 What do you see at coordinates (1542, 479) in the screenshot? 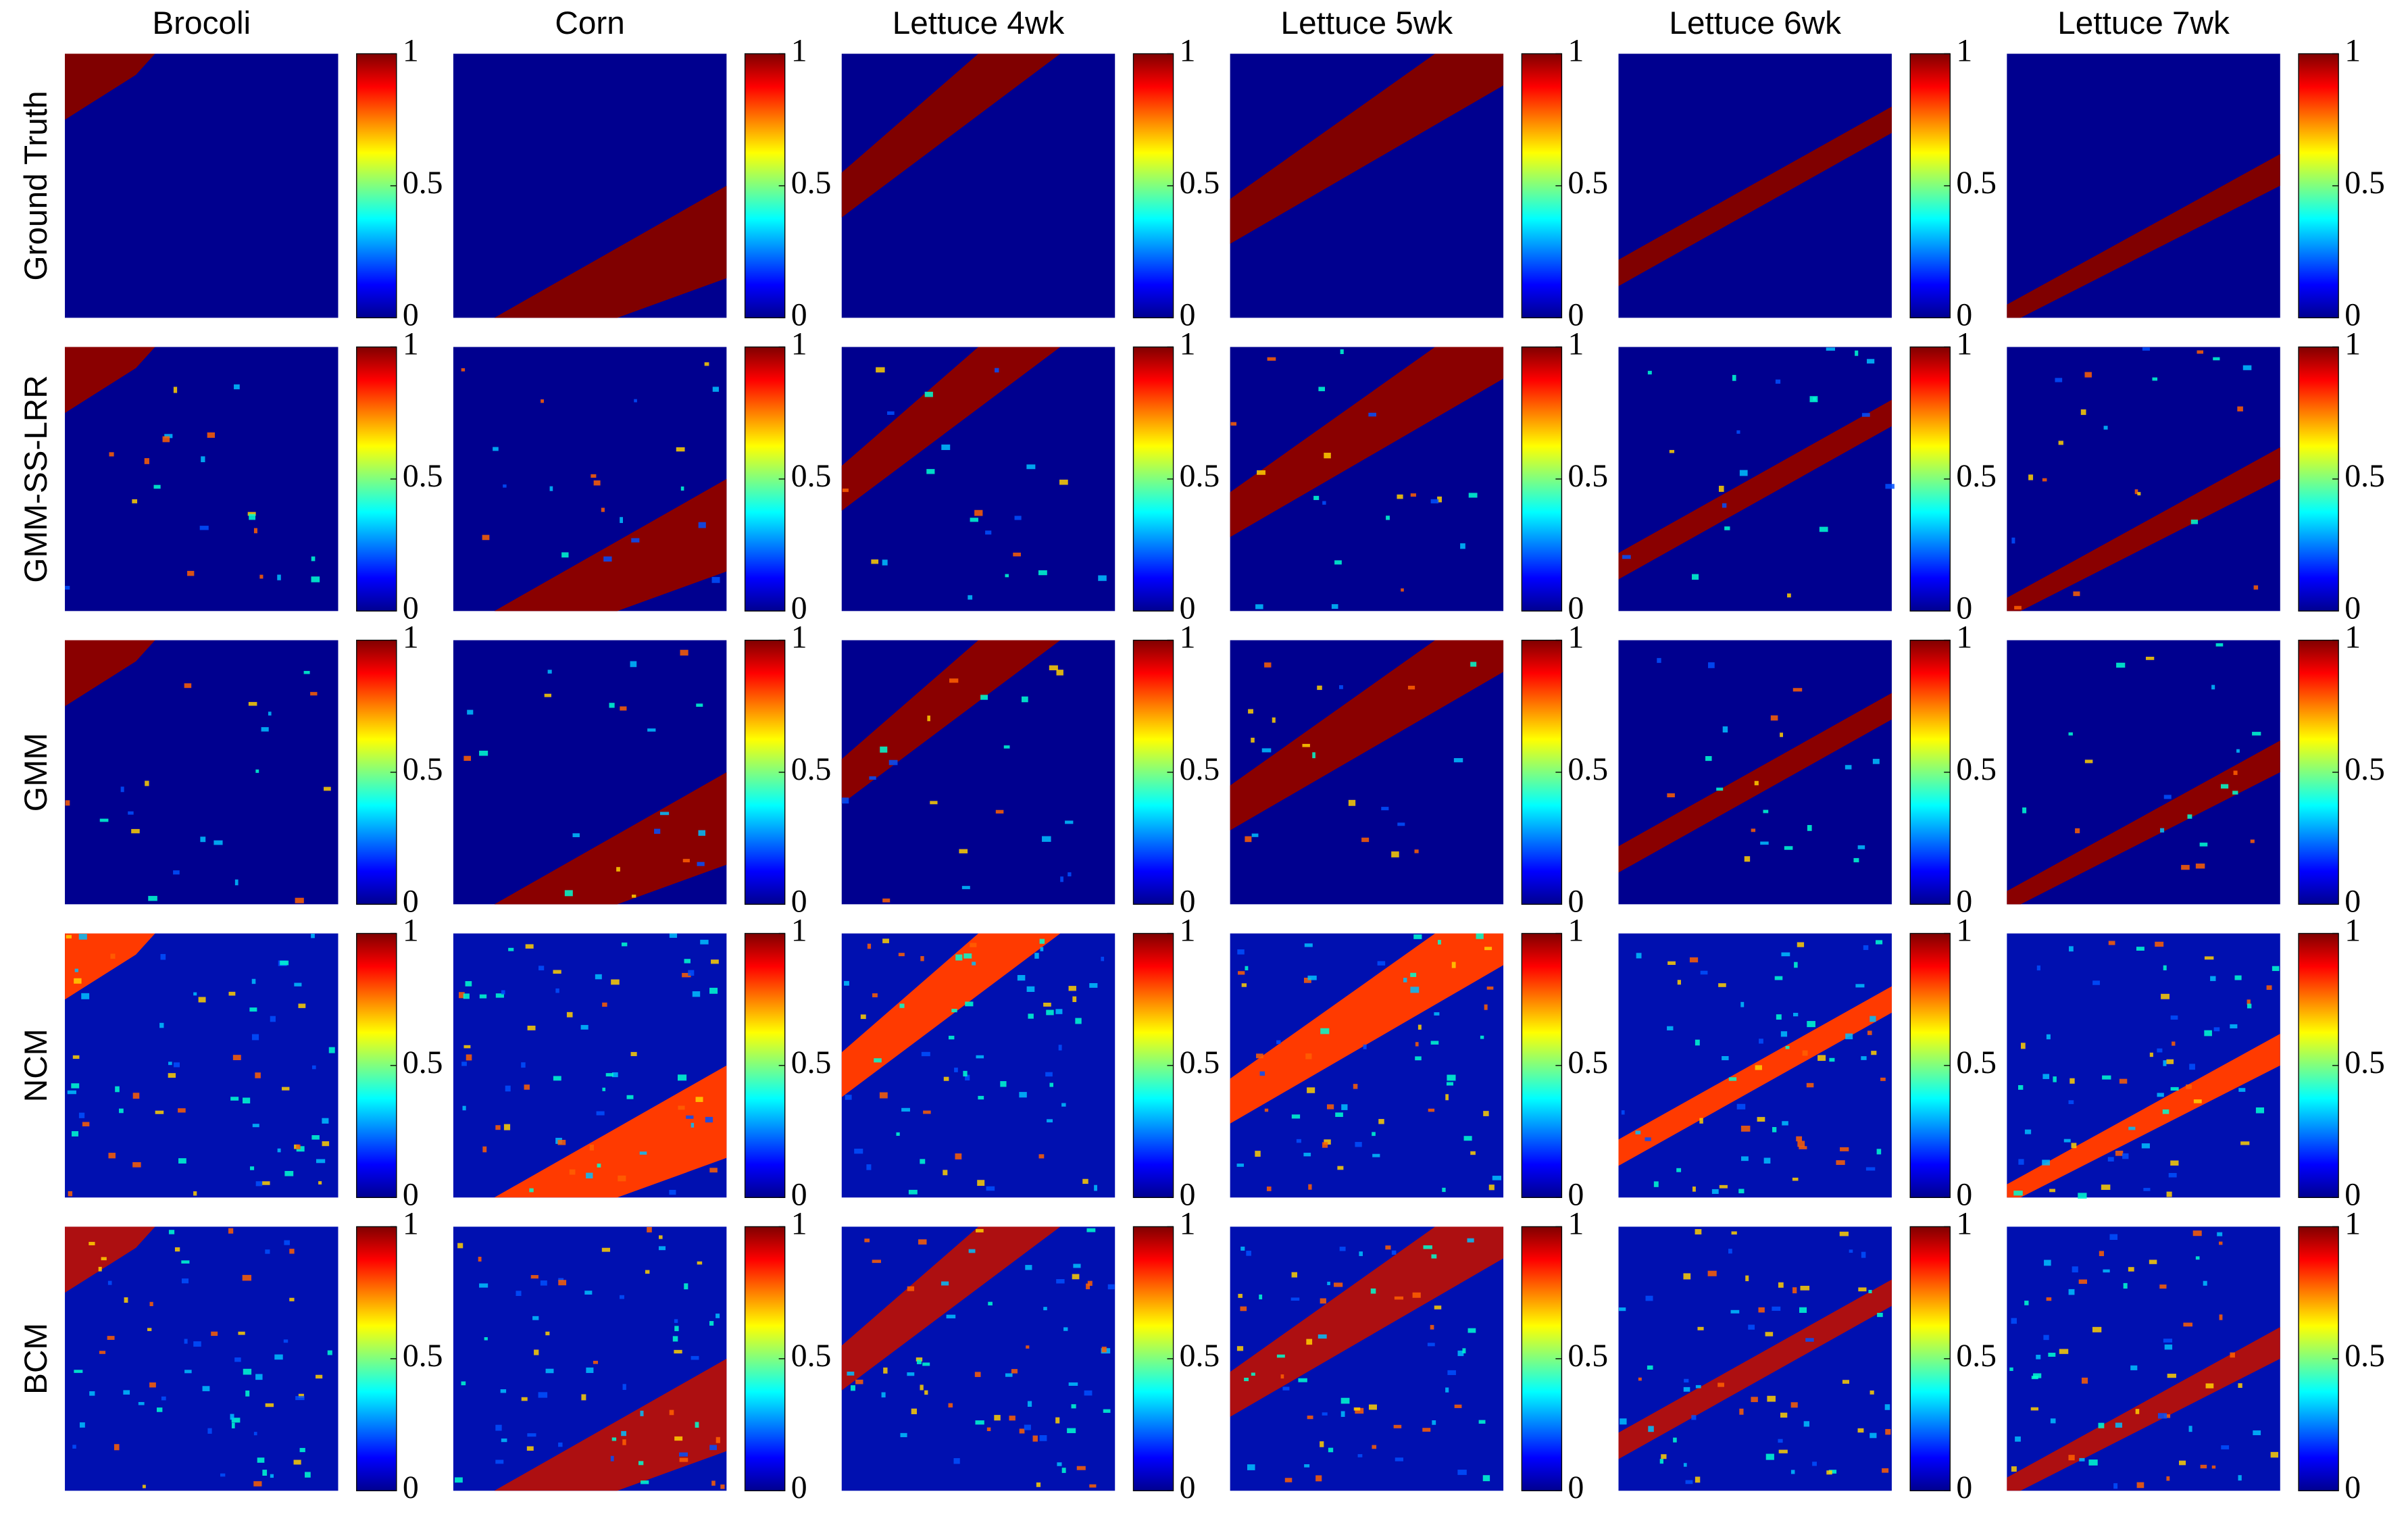
I see `colorbar` at bounding box center [1542, 479].